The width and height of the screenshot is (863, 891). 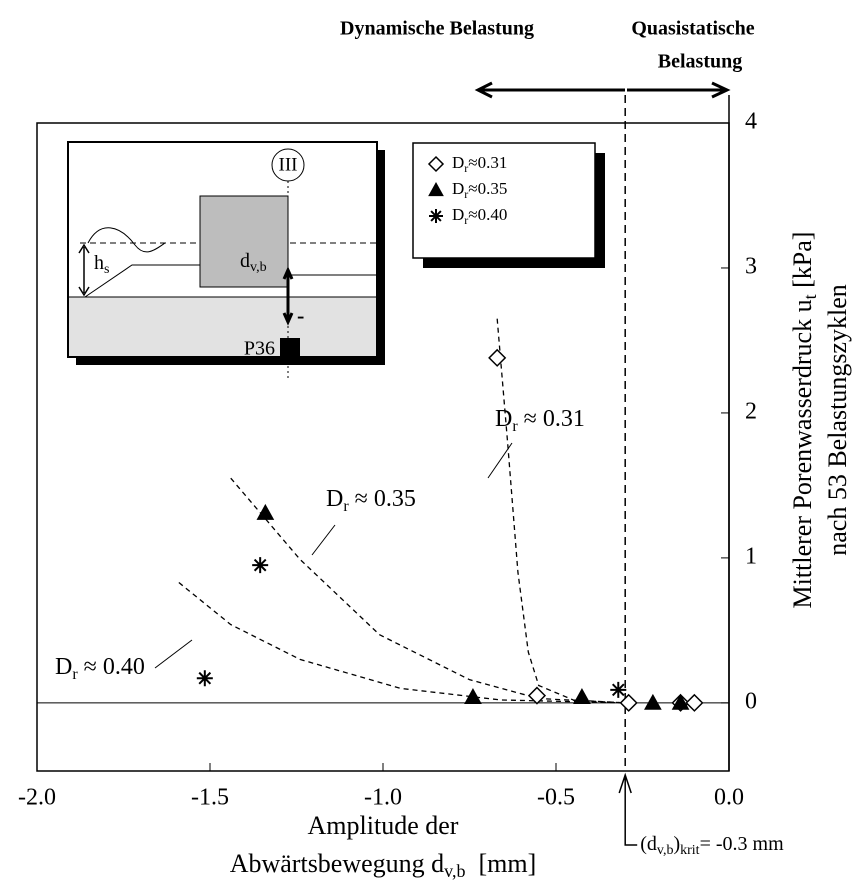 What do you see at coordinates (37, 798) in the screenshot?
I see `x-tick-label: -2.0` at bounding box center [37, 798].